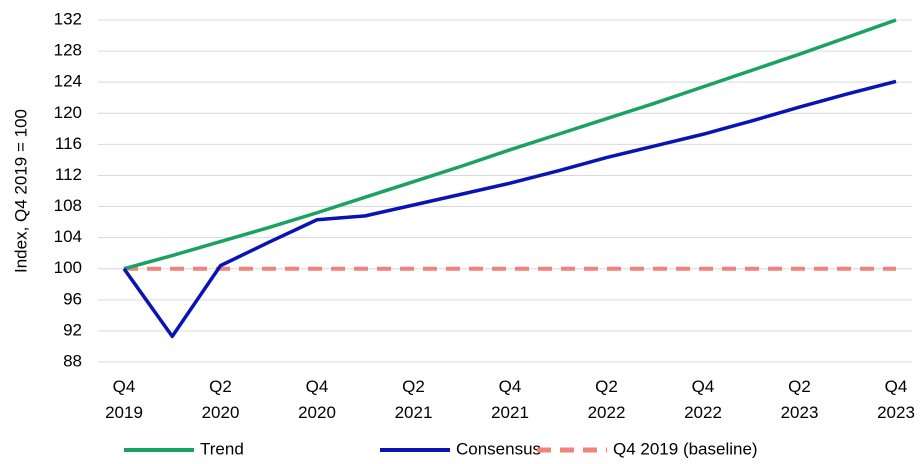 The image size is (924, 464). I want to click on legend-item: Consensus, so click(460, 448).